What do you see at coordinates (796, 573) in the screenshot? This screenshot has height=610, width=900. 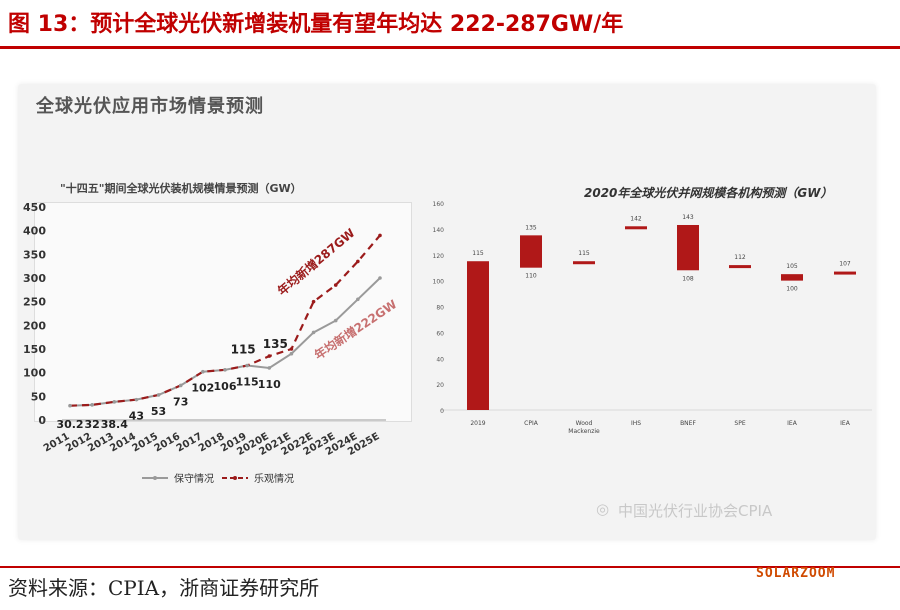 I see `solarzoom-logo: SOLARZOOM` at bounding box center [796, 573].